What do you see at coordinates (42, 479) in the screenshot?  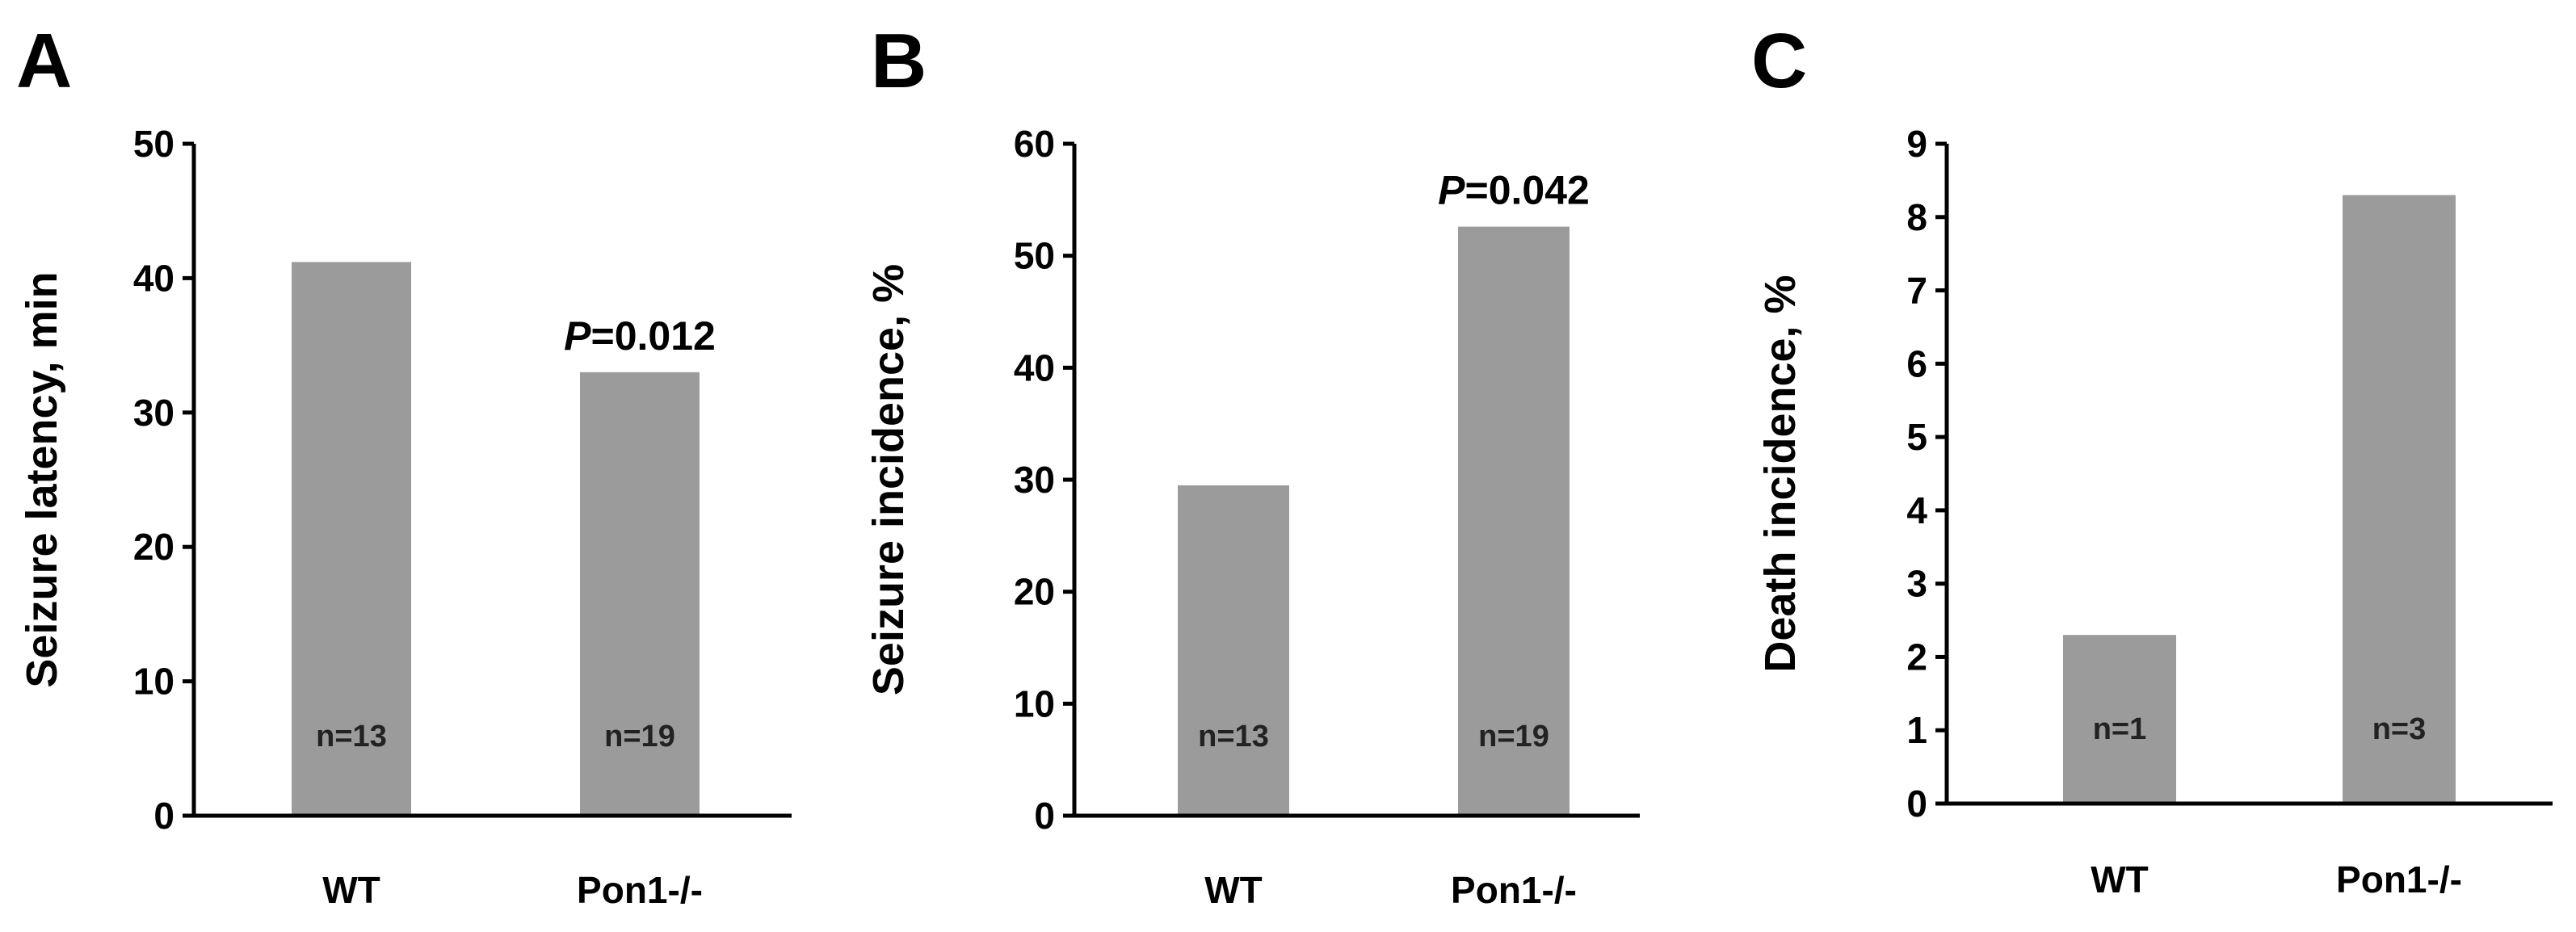 I see `y-axis-title: Seizure latency, min` at bounding box center [42, 479].